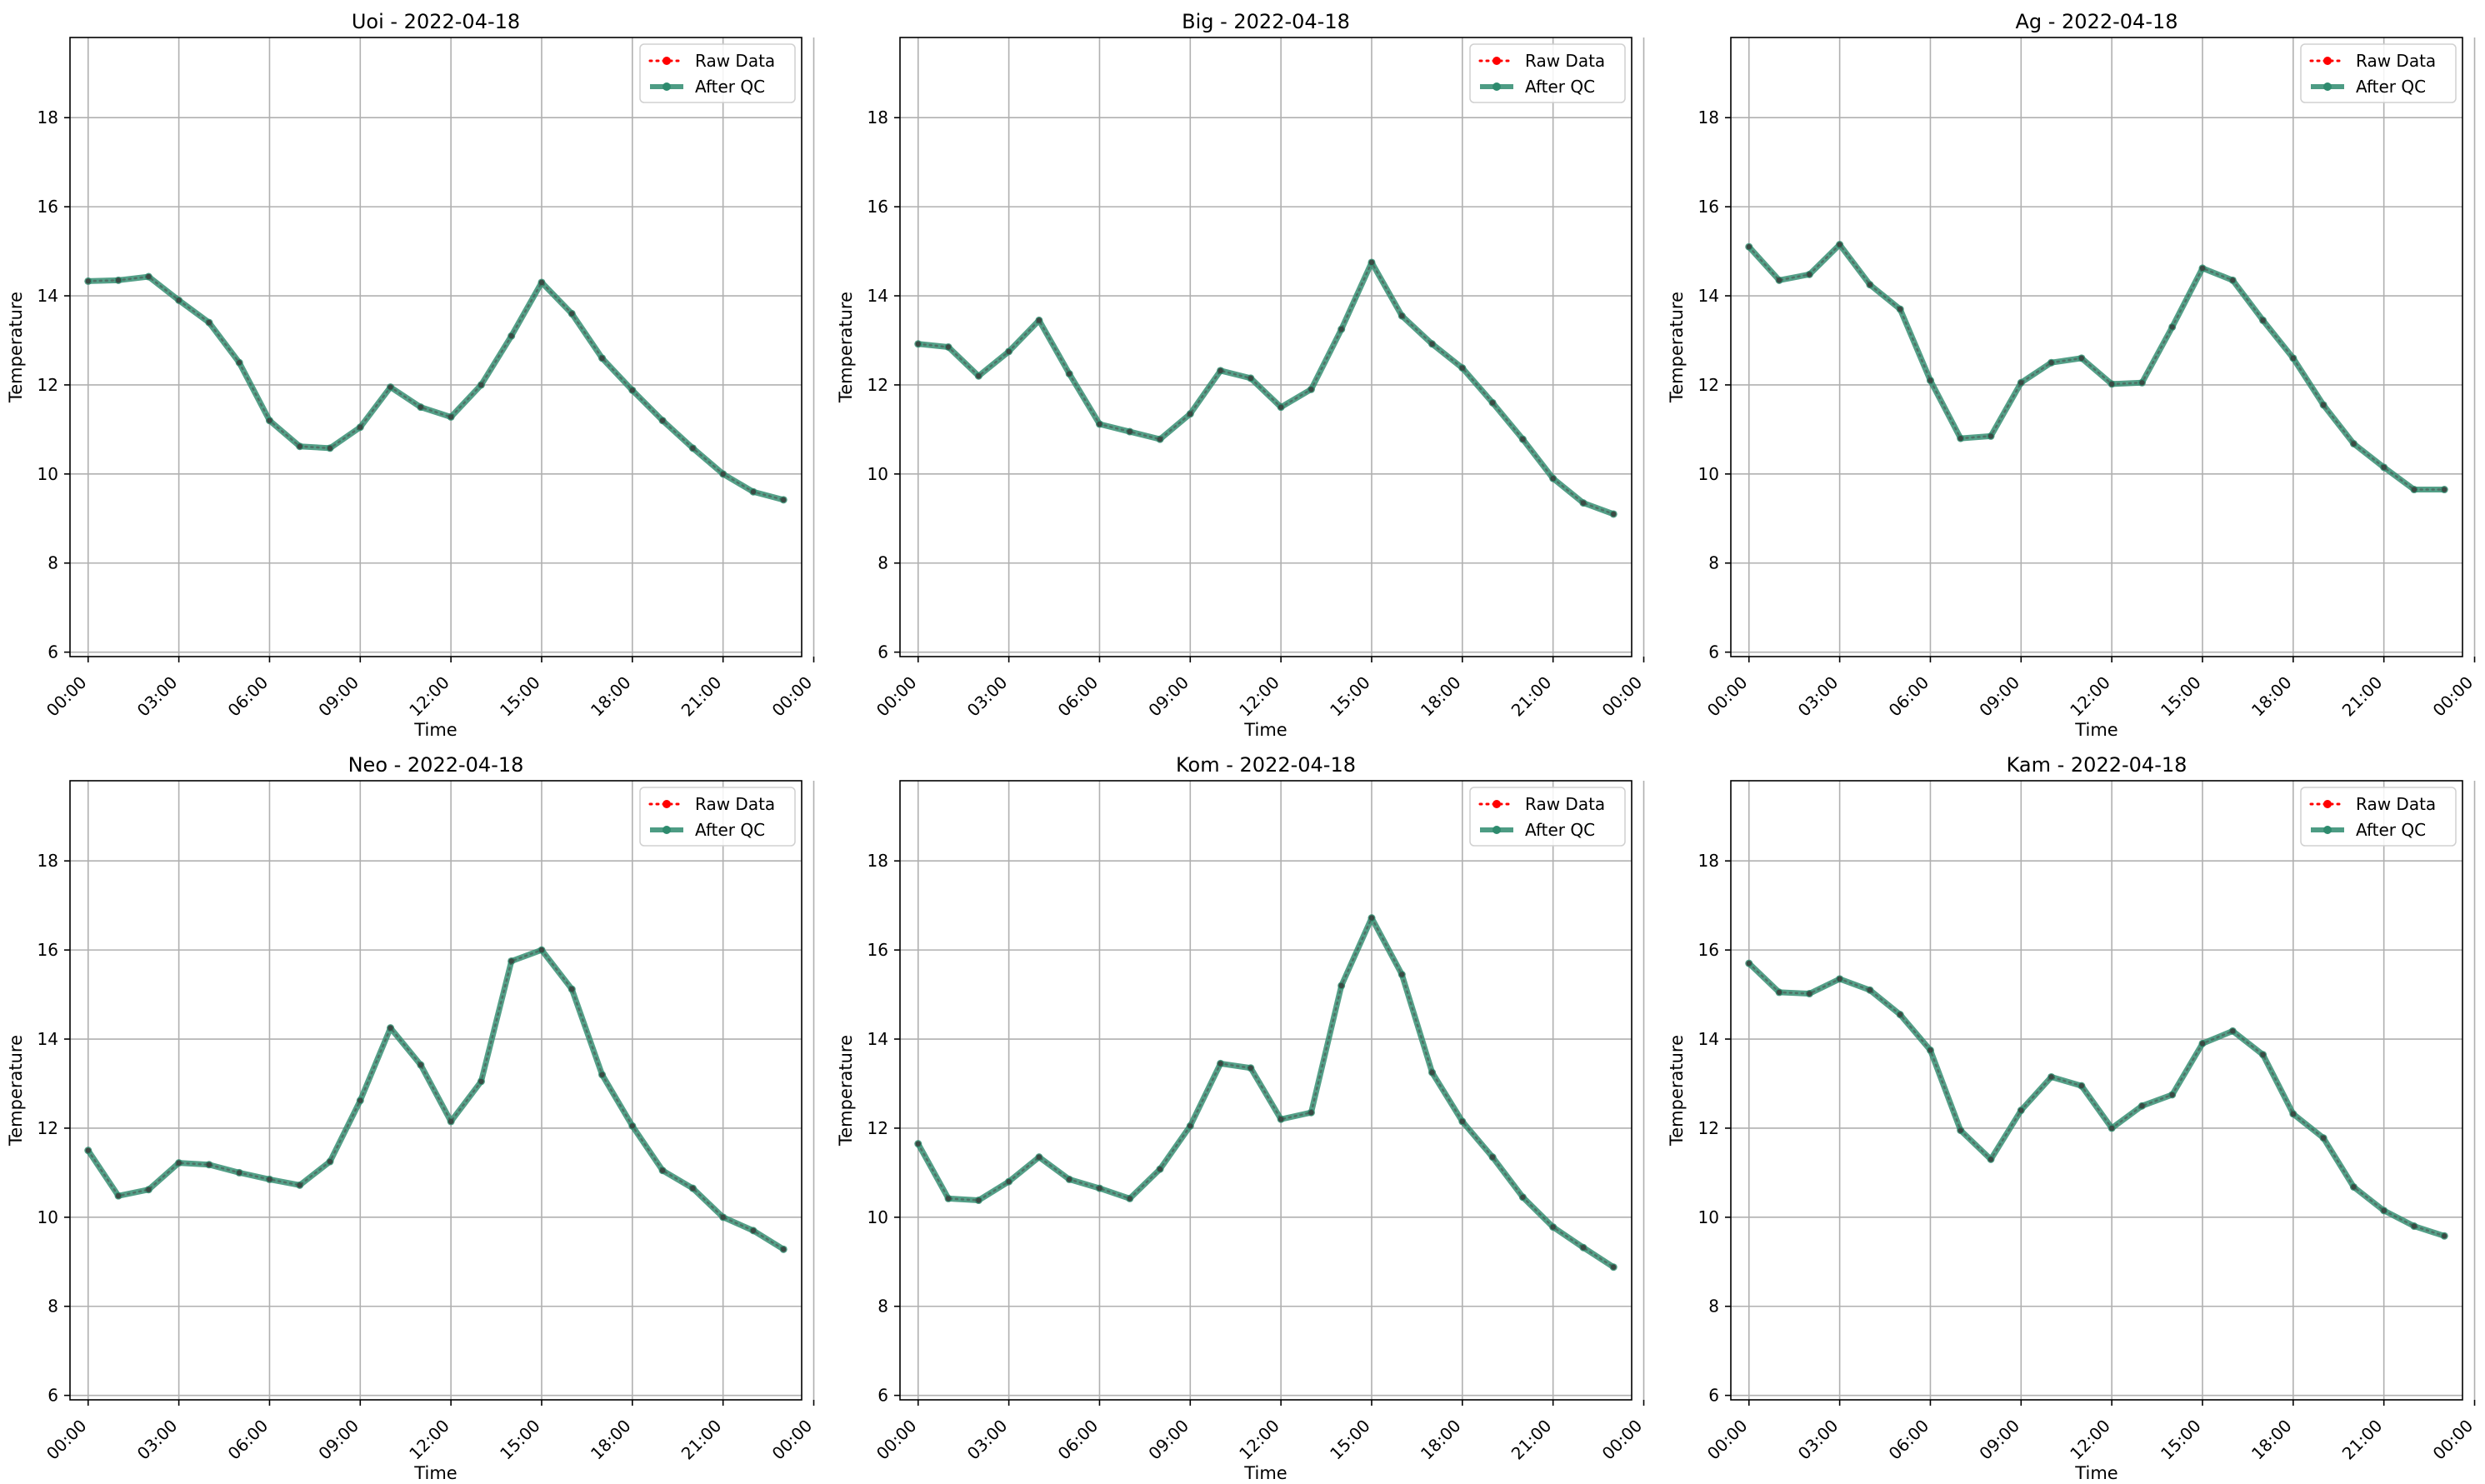 The width and height of the screenshot is (2485, 1484). What do you see at coordinates (1266, 21) in the screenshot?
I see `subplot-title: Big - 2022-04-18` at bounding box center [1266, 21].